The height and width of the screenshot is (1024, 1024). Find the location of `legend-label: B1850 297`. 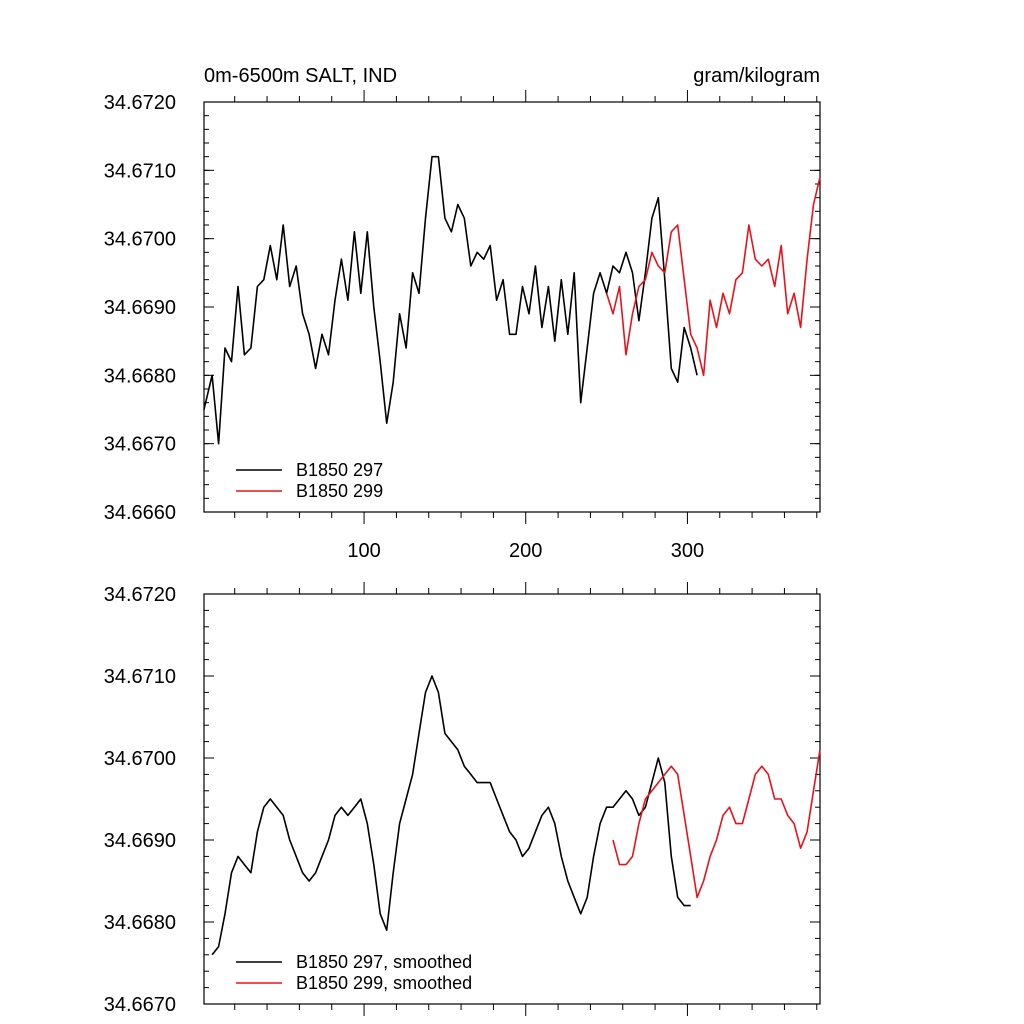

legend-label: B1850 297 is located at coordinates (339, 470).